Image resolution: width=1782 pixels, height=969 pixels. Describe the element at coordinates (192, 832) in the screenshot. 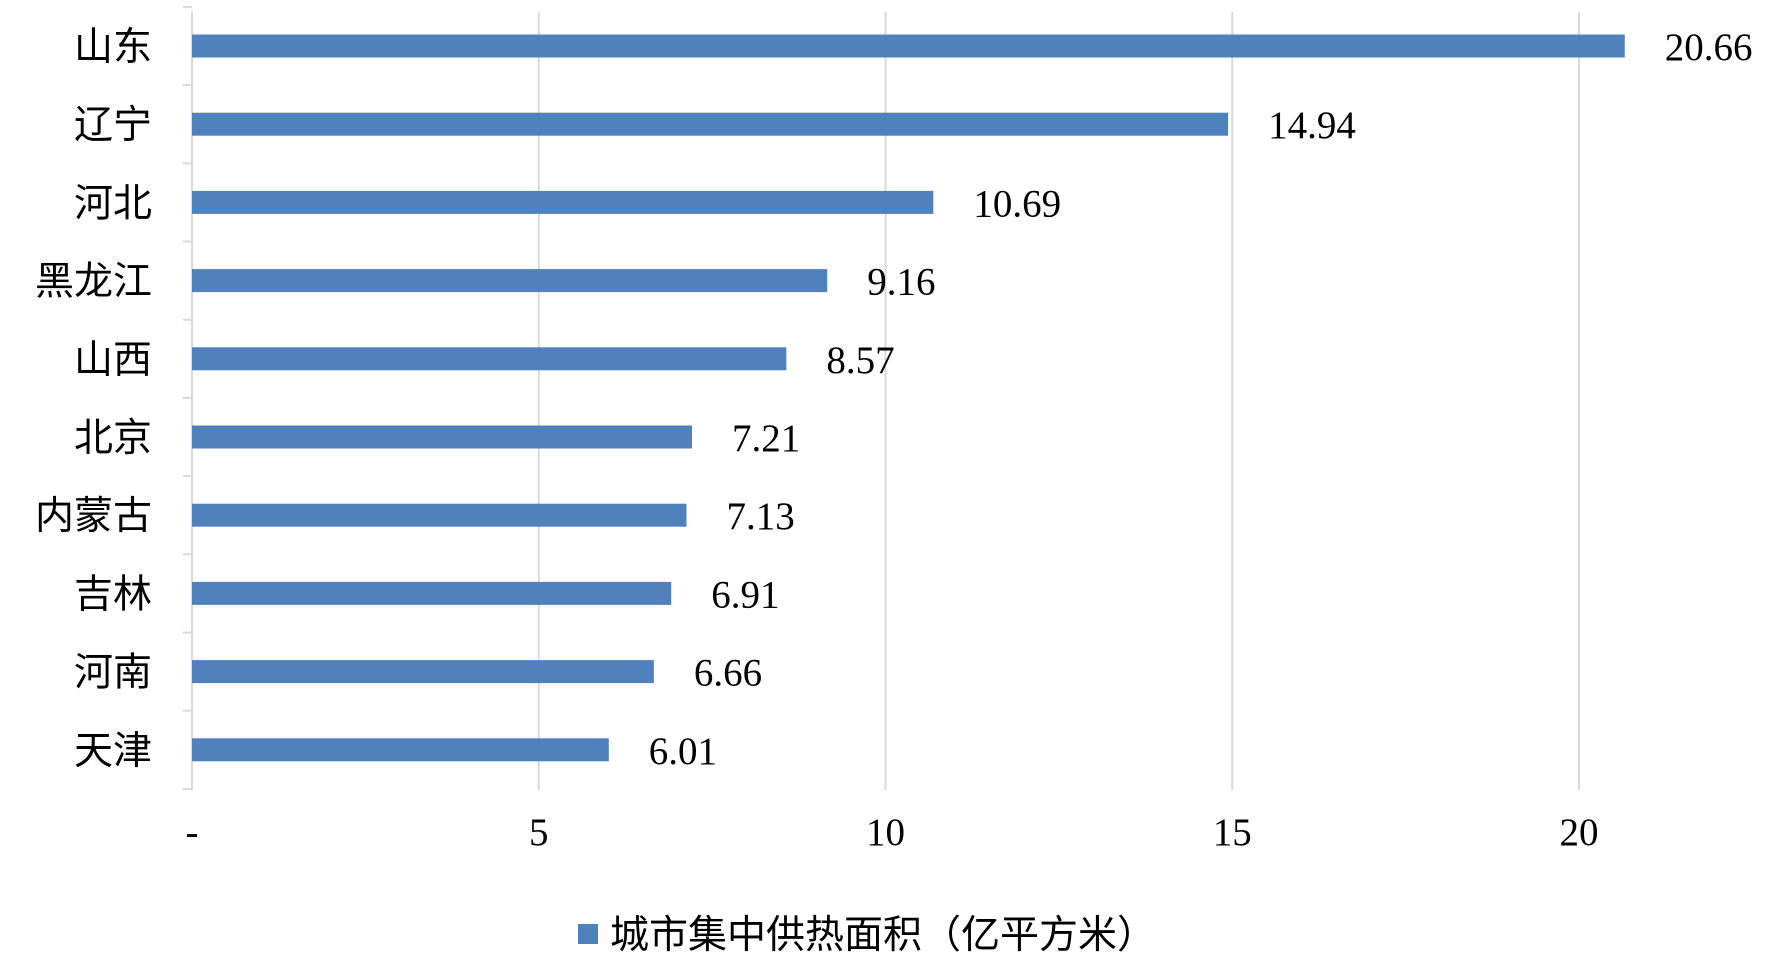

I see `x-tick-label: -` at that location.